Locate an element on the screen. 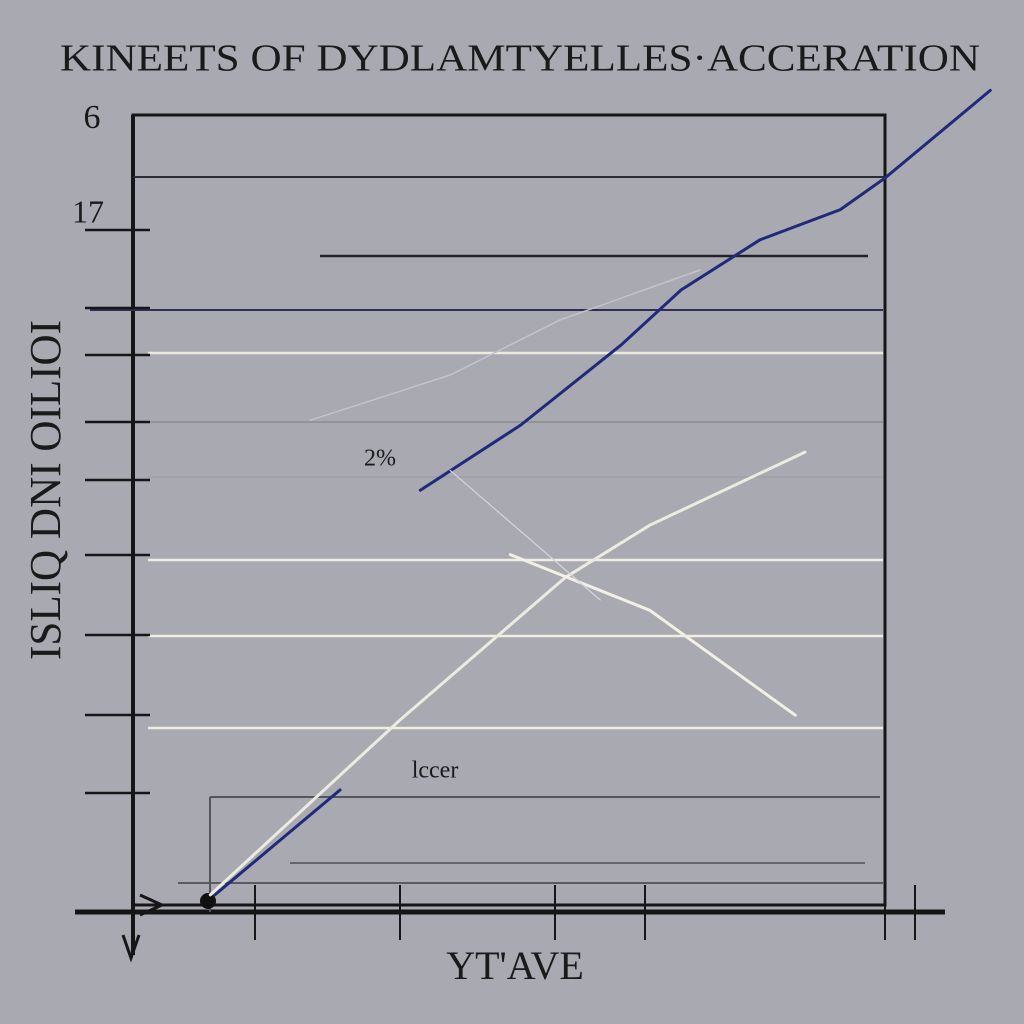 Image resolution: width=1024 pixels, height=1024 pixels. x-axis-label: YT'AVE is located at coordinates (515, 965).